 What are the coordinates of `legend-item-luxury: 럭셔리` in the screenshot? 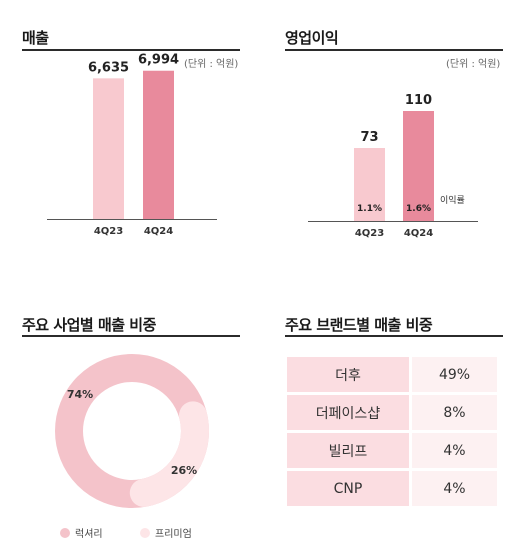 It's located at (81, 532).